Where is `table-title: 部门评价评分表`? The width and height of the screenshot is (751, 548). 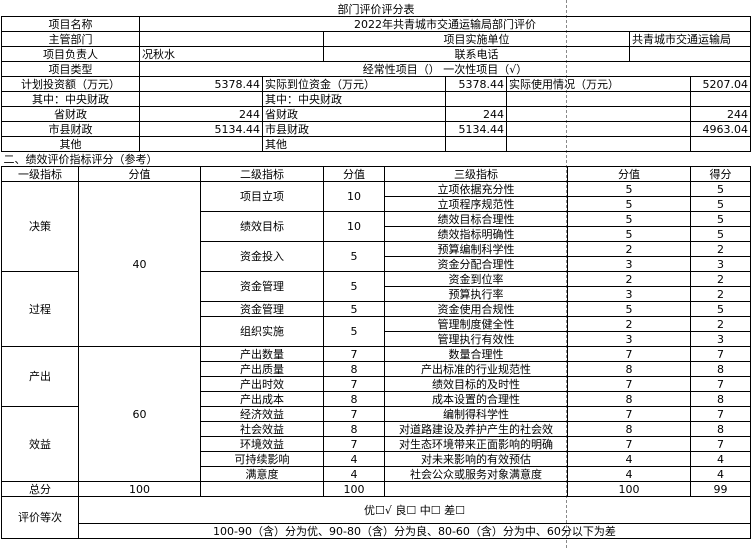
table-title: 部门评价评分表 is located at coordinates (376, 9).